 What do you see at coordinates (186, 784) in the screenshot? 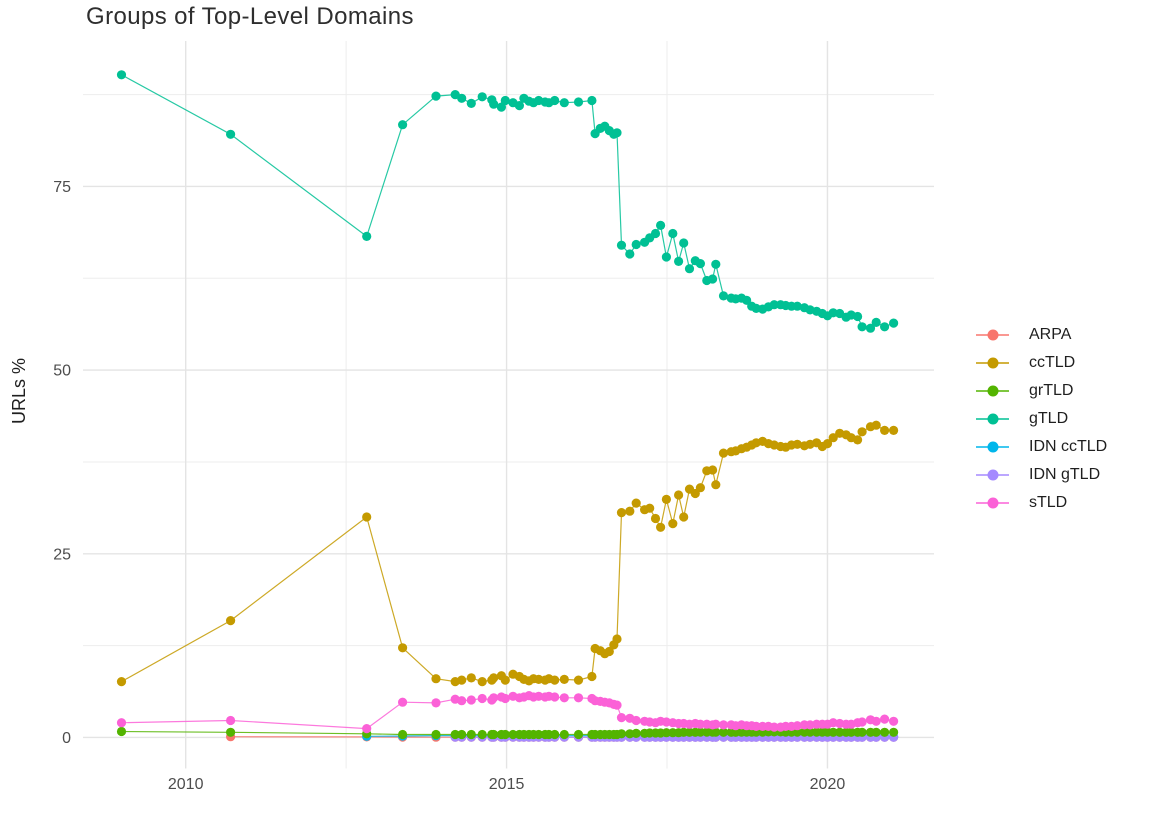
I see `x-tick-label-2010: 2010` at bounding box center [186, 784].